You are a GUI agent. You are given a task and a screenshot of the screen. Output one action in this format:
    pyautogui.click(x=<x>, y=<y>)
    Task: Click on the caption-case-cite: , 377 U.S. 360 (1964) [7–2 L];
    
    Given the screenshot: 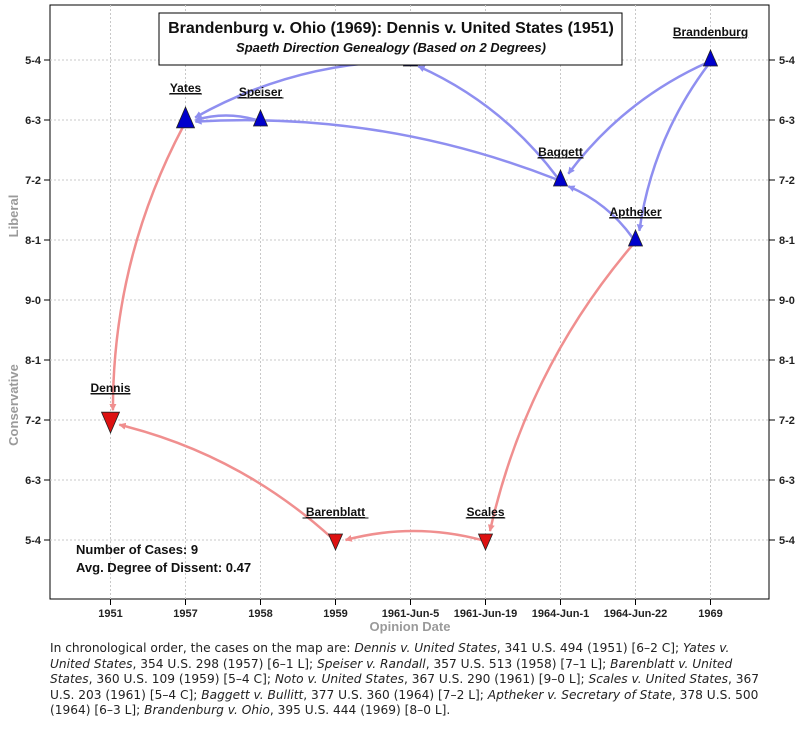 What is the action you would take?
    pyautogui.click(x=395, y=694)
    